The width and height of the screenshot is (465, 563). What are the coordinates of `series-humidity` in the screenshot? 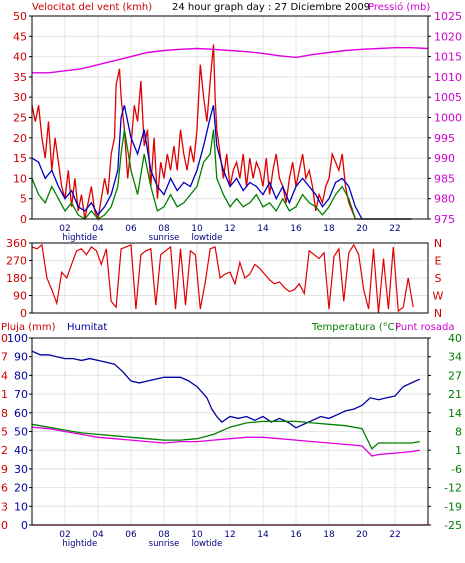 It's located at (226, 389).